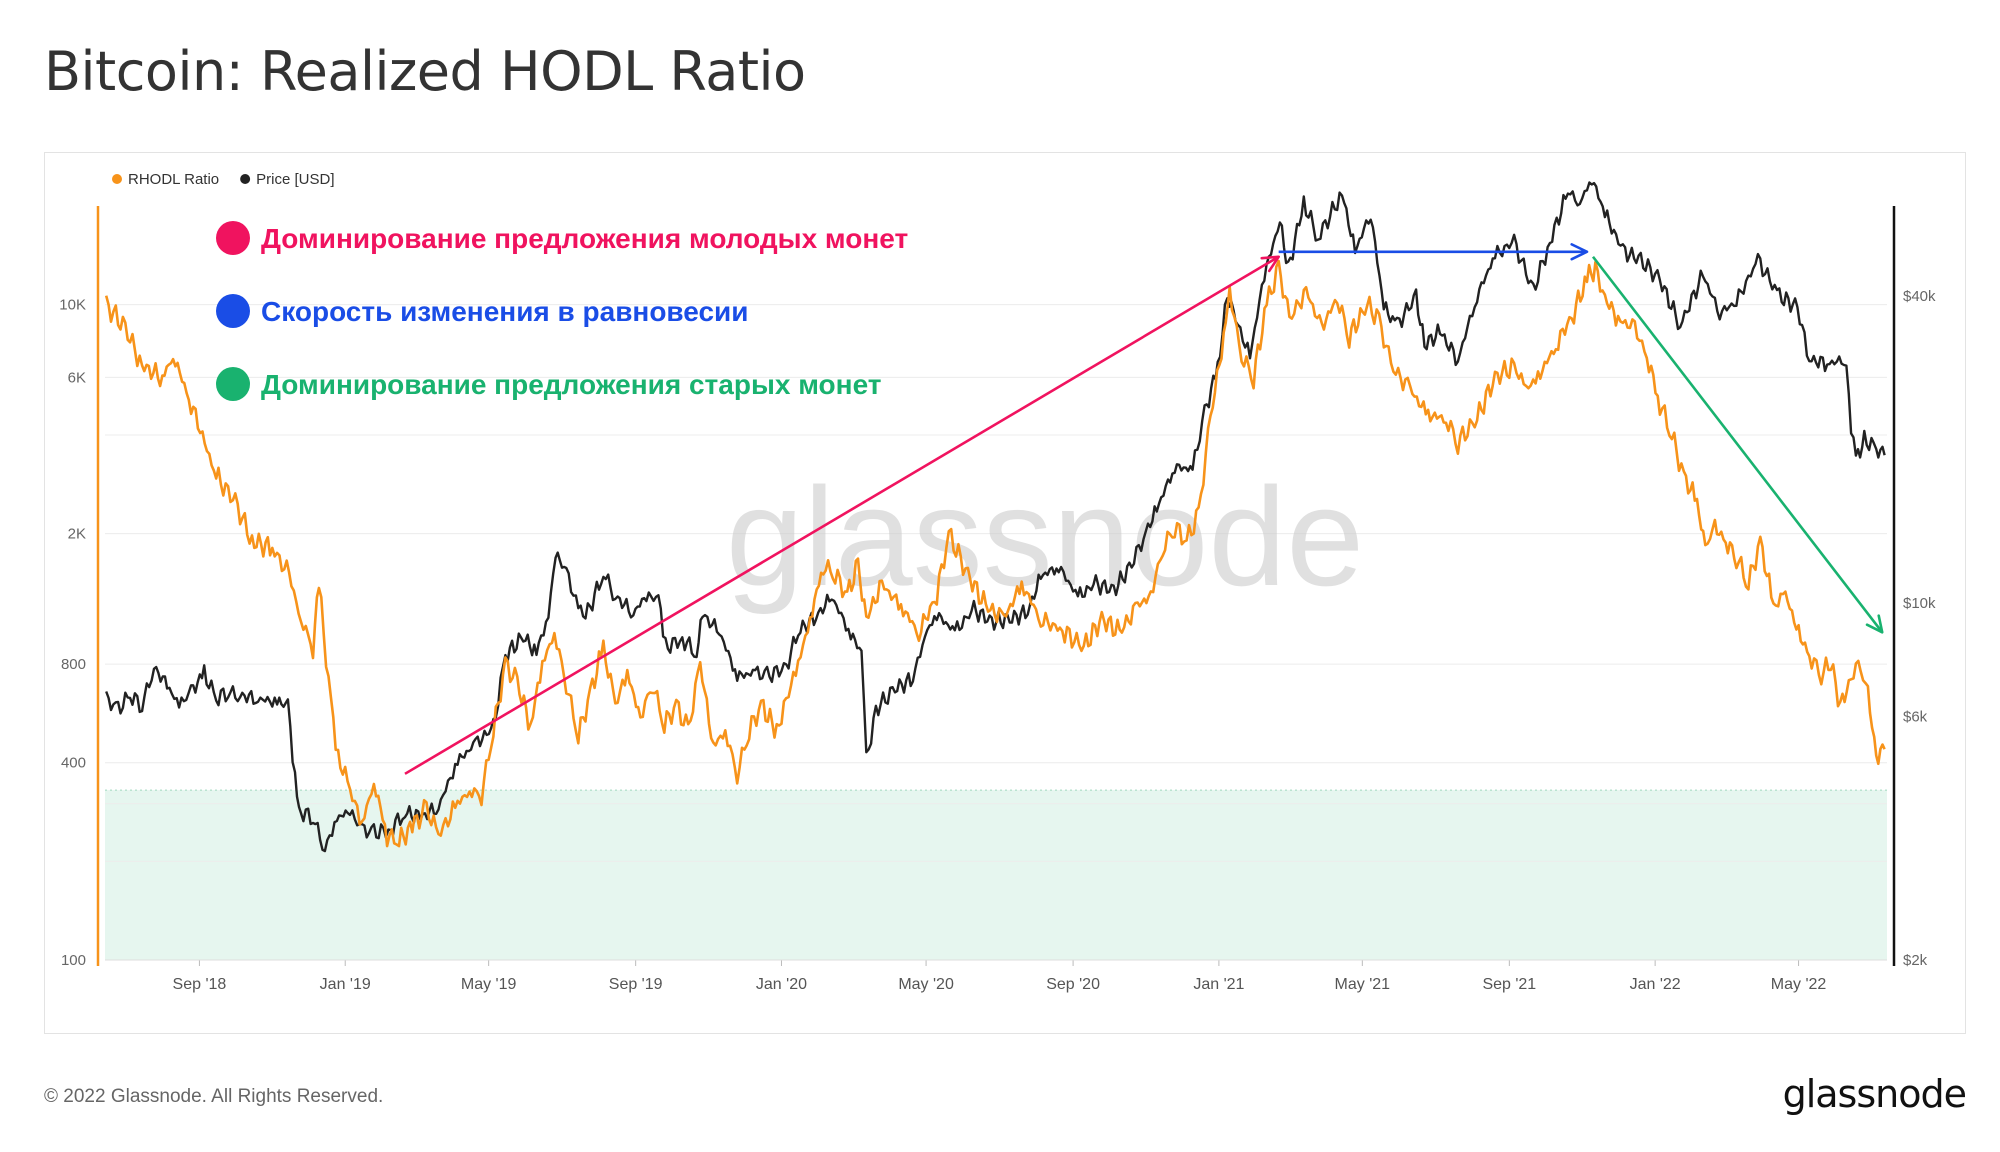 Image resolution: width=2000 pixels, height=1152 pixels. What do you see at coordinates (173, 179) in the screenshot?
I see `legend-label: RHODL Ratio` at bounding box center [173, 179].